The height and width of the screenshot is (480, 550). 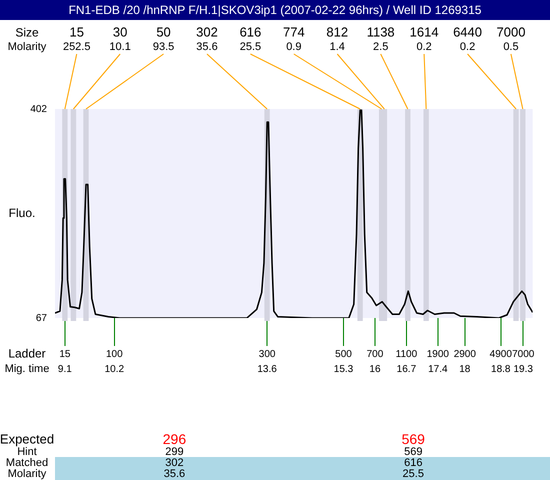 What do you see at coordinates (76, 32) in the screenshot?
I see `annotation: 15` at bounding box center [76, 32].